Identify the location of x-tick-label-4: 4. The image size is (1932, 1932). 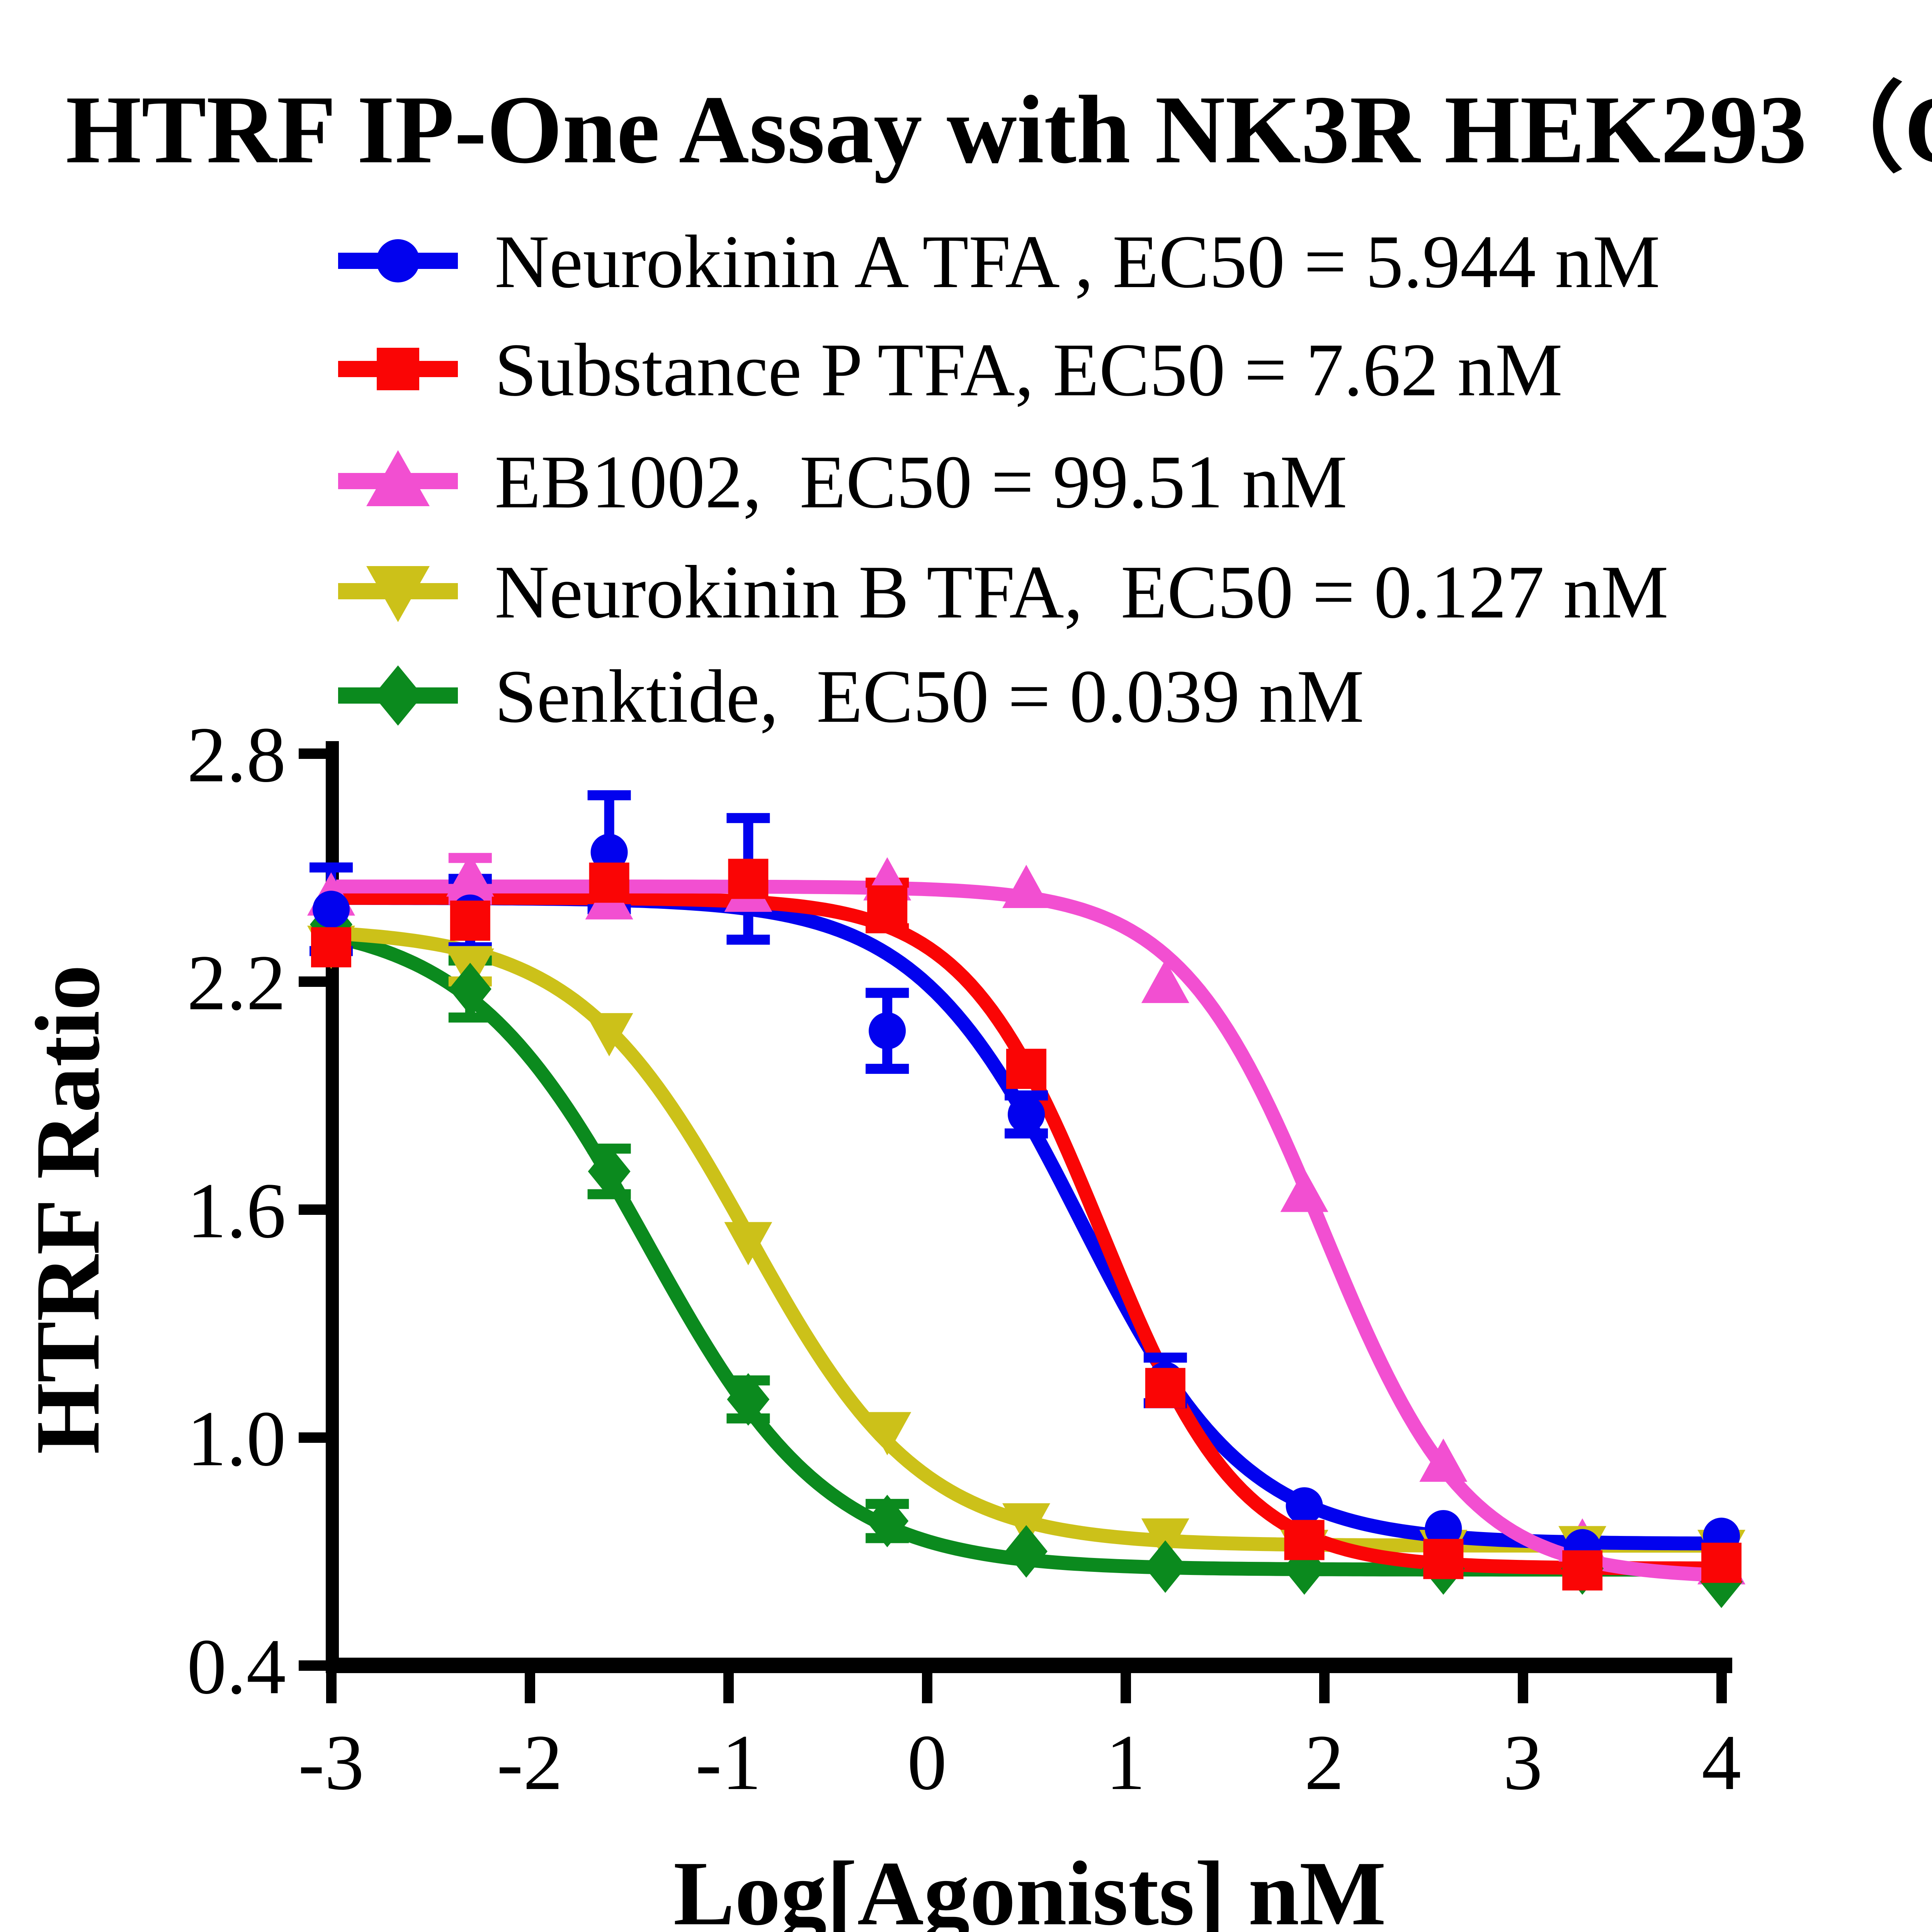
(1722, 1763).